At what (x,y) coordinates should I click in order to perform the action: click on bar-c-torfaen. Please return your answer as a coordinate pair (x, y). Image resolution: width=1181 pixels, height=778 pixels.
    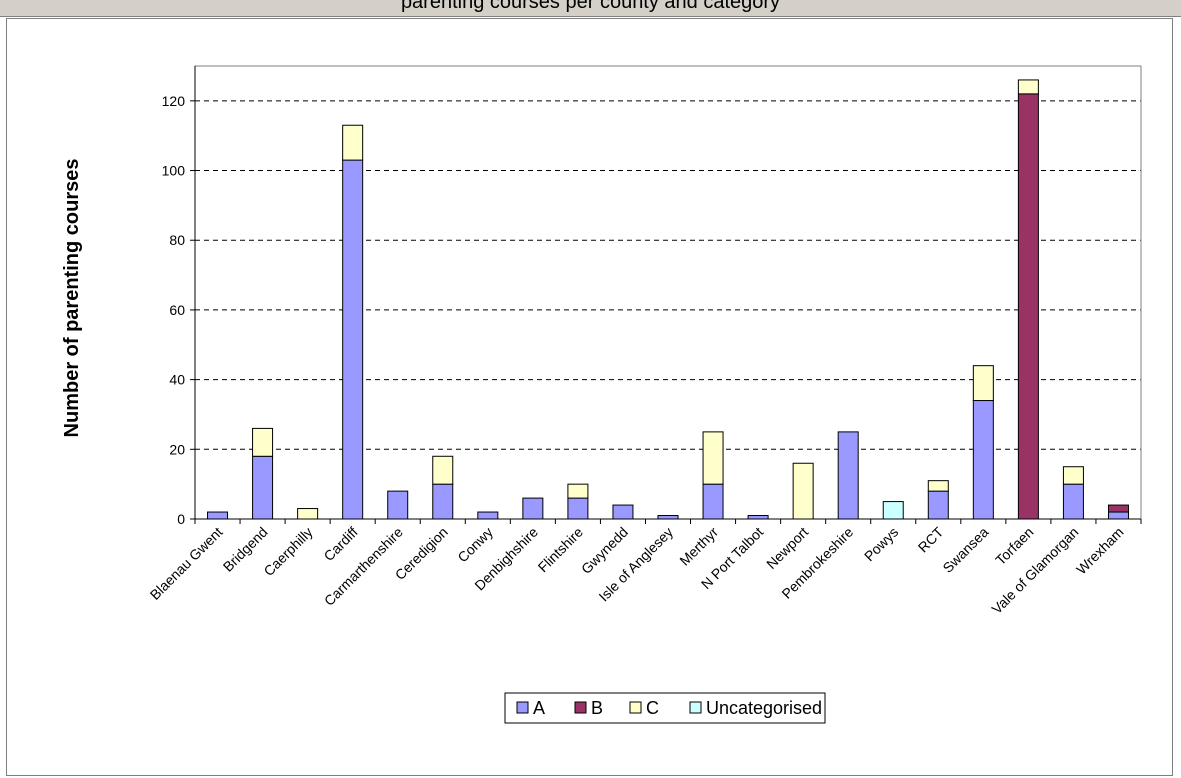
    Looking at the image, I should click on (1028, 87).